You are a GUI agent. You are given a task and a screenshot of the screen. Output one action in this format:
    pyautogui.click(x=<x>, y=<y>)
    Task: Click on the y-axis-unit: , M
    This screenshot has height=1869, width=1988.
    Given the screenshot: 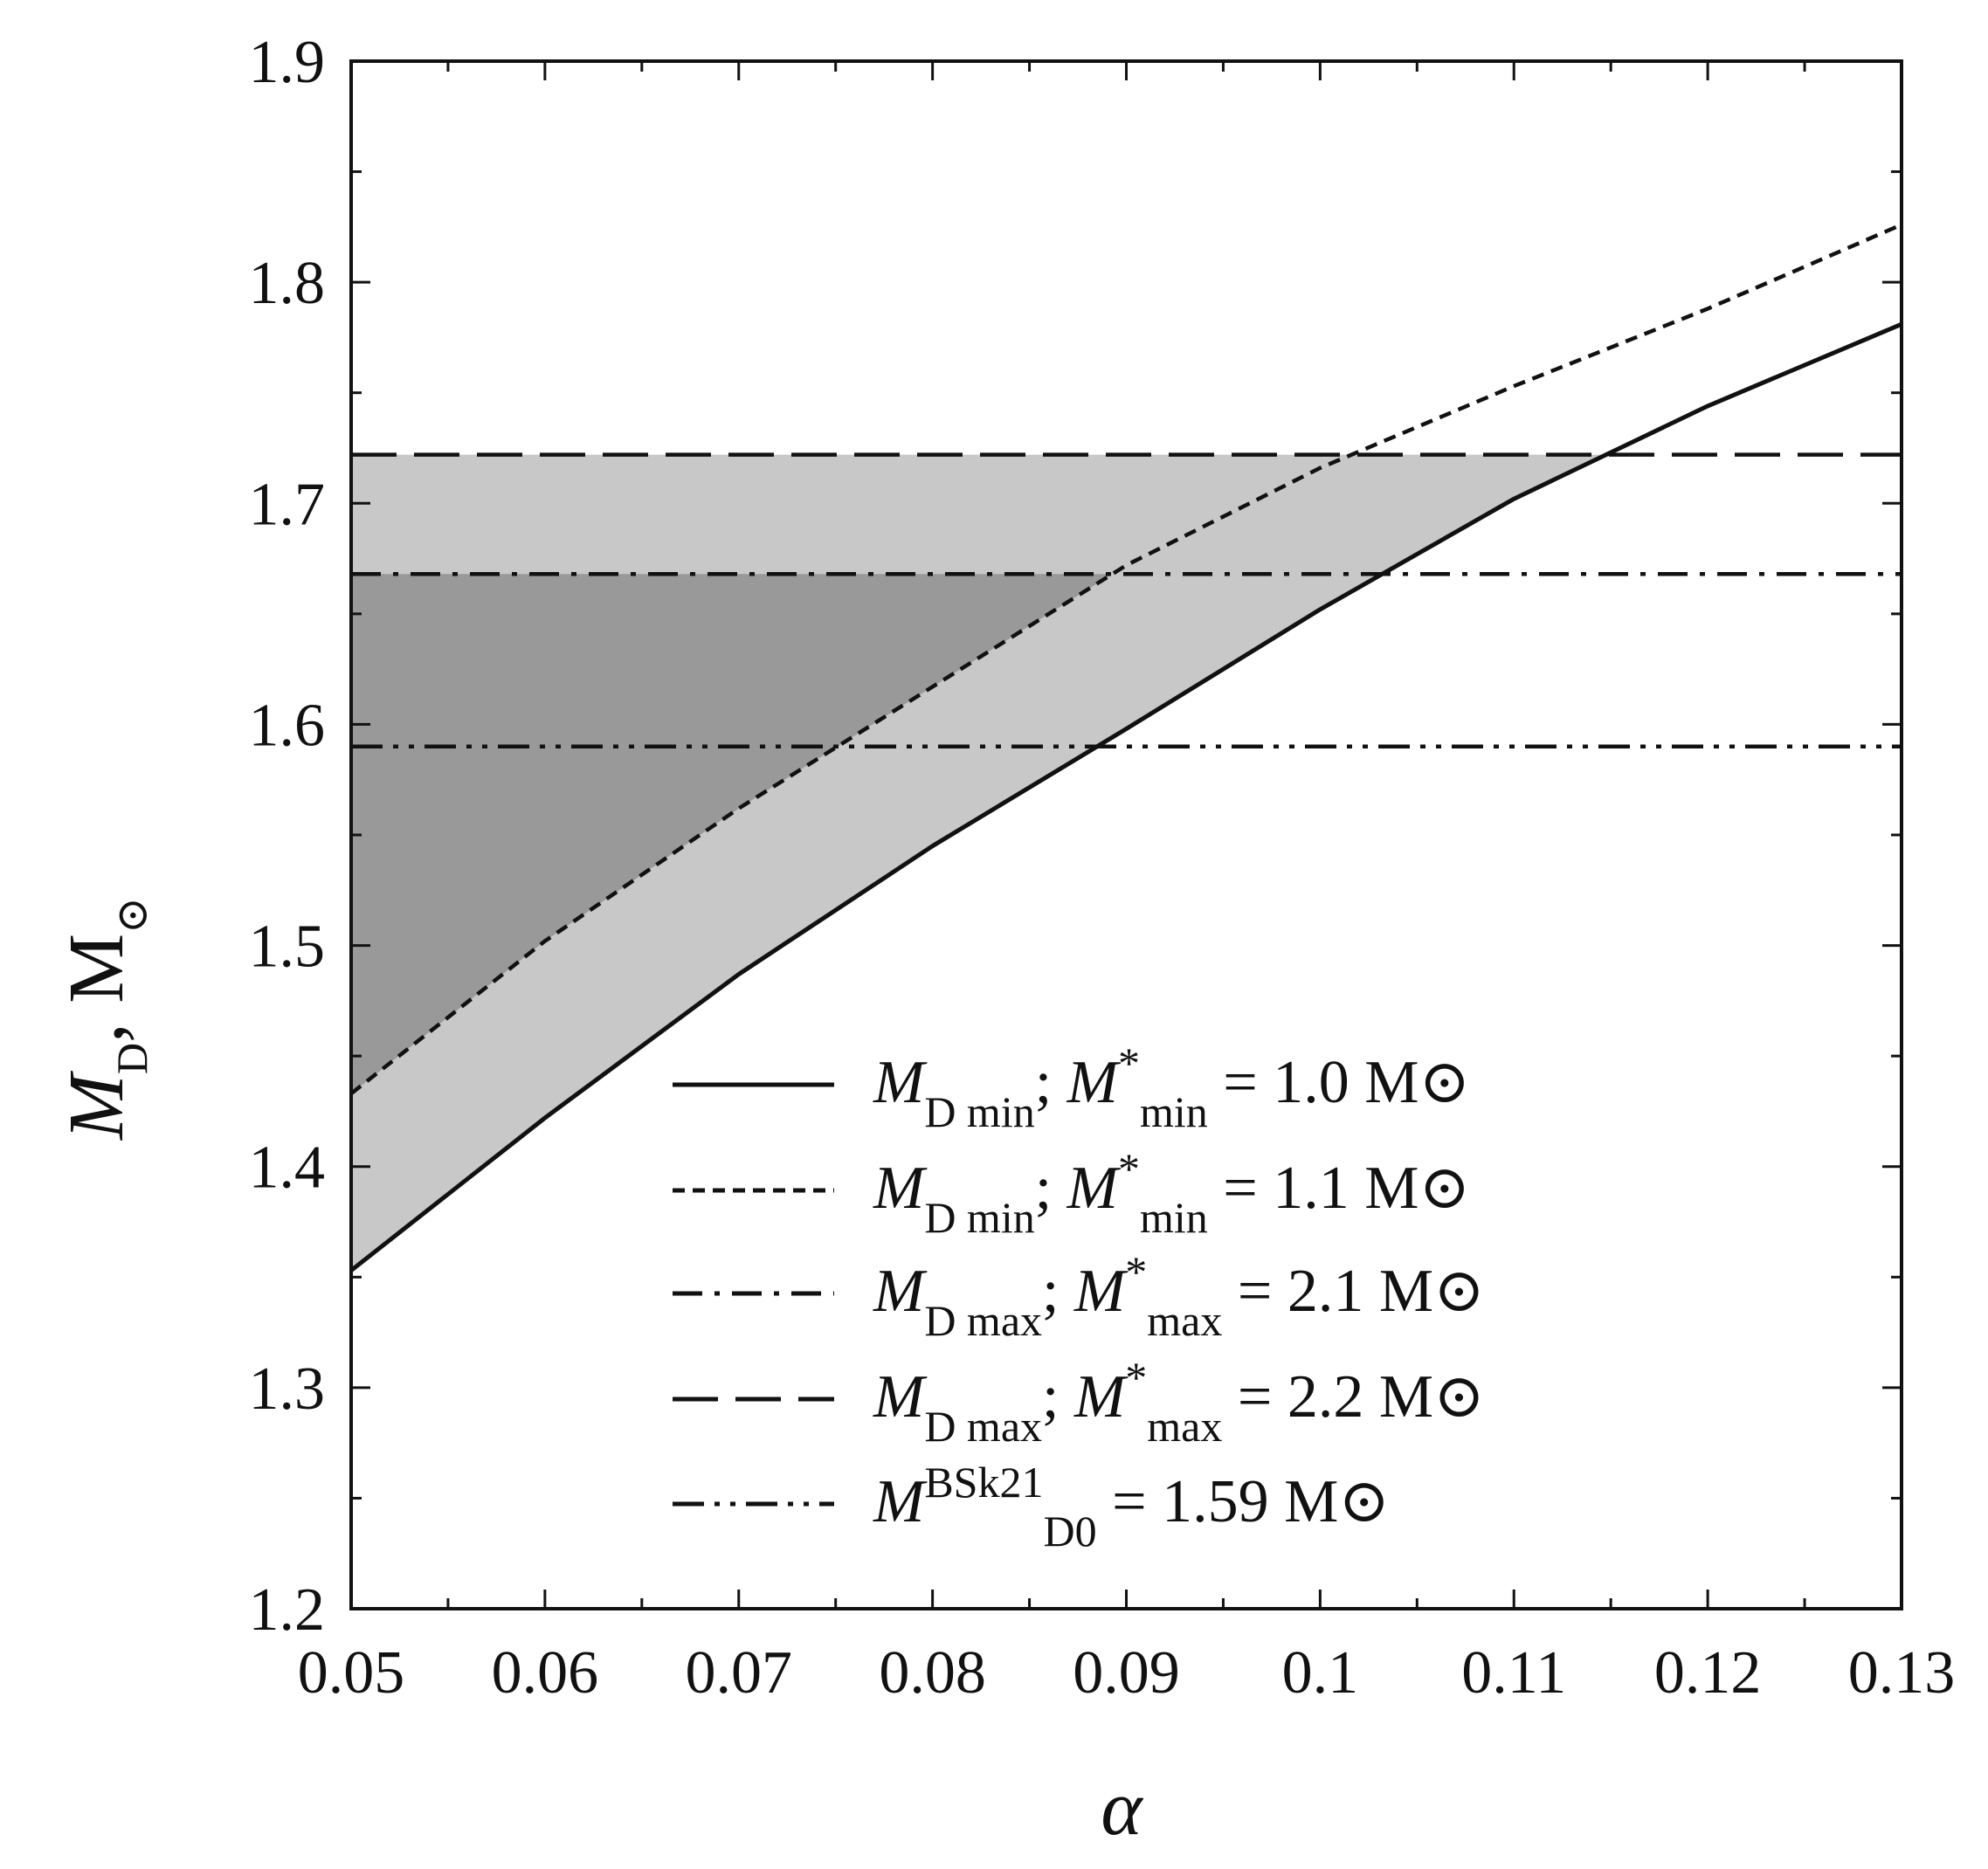 What is the action you would take?
    pyautogui.click(x=96, y=989)
    